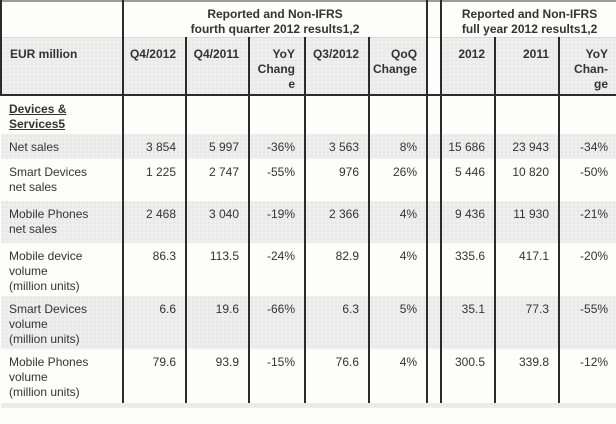 Image resolution: width=616 pixels, height=424 pixels. What do you see at coordinates (337, 269) in the screenshot?
I see `value-cell: 82.9` at bounding box center [337, 269].